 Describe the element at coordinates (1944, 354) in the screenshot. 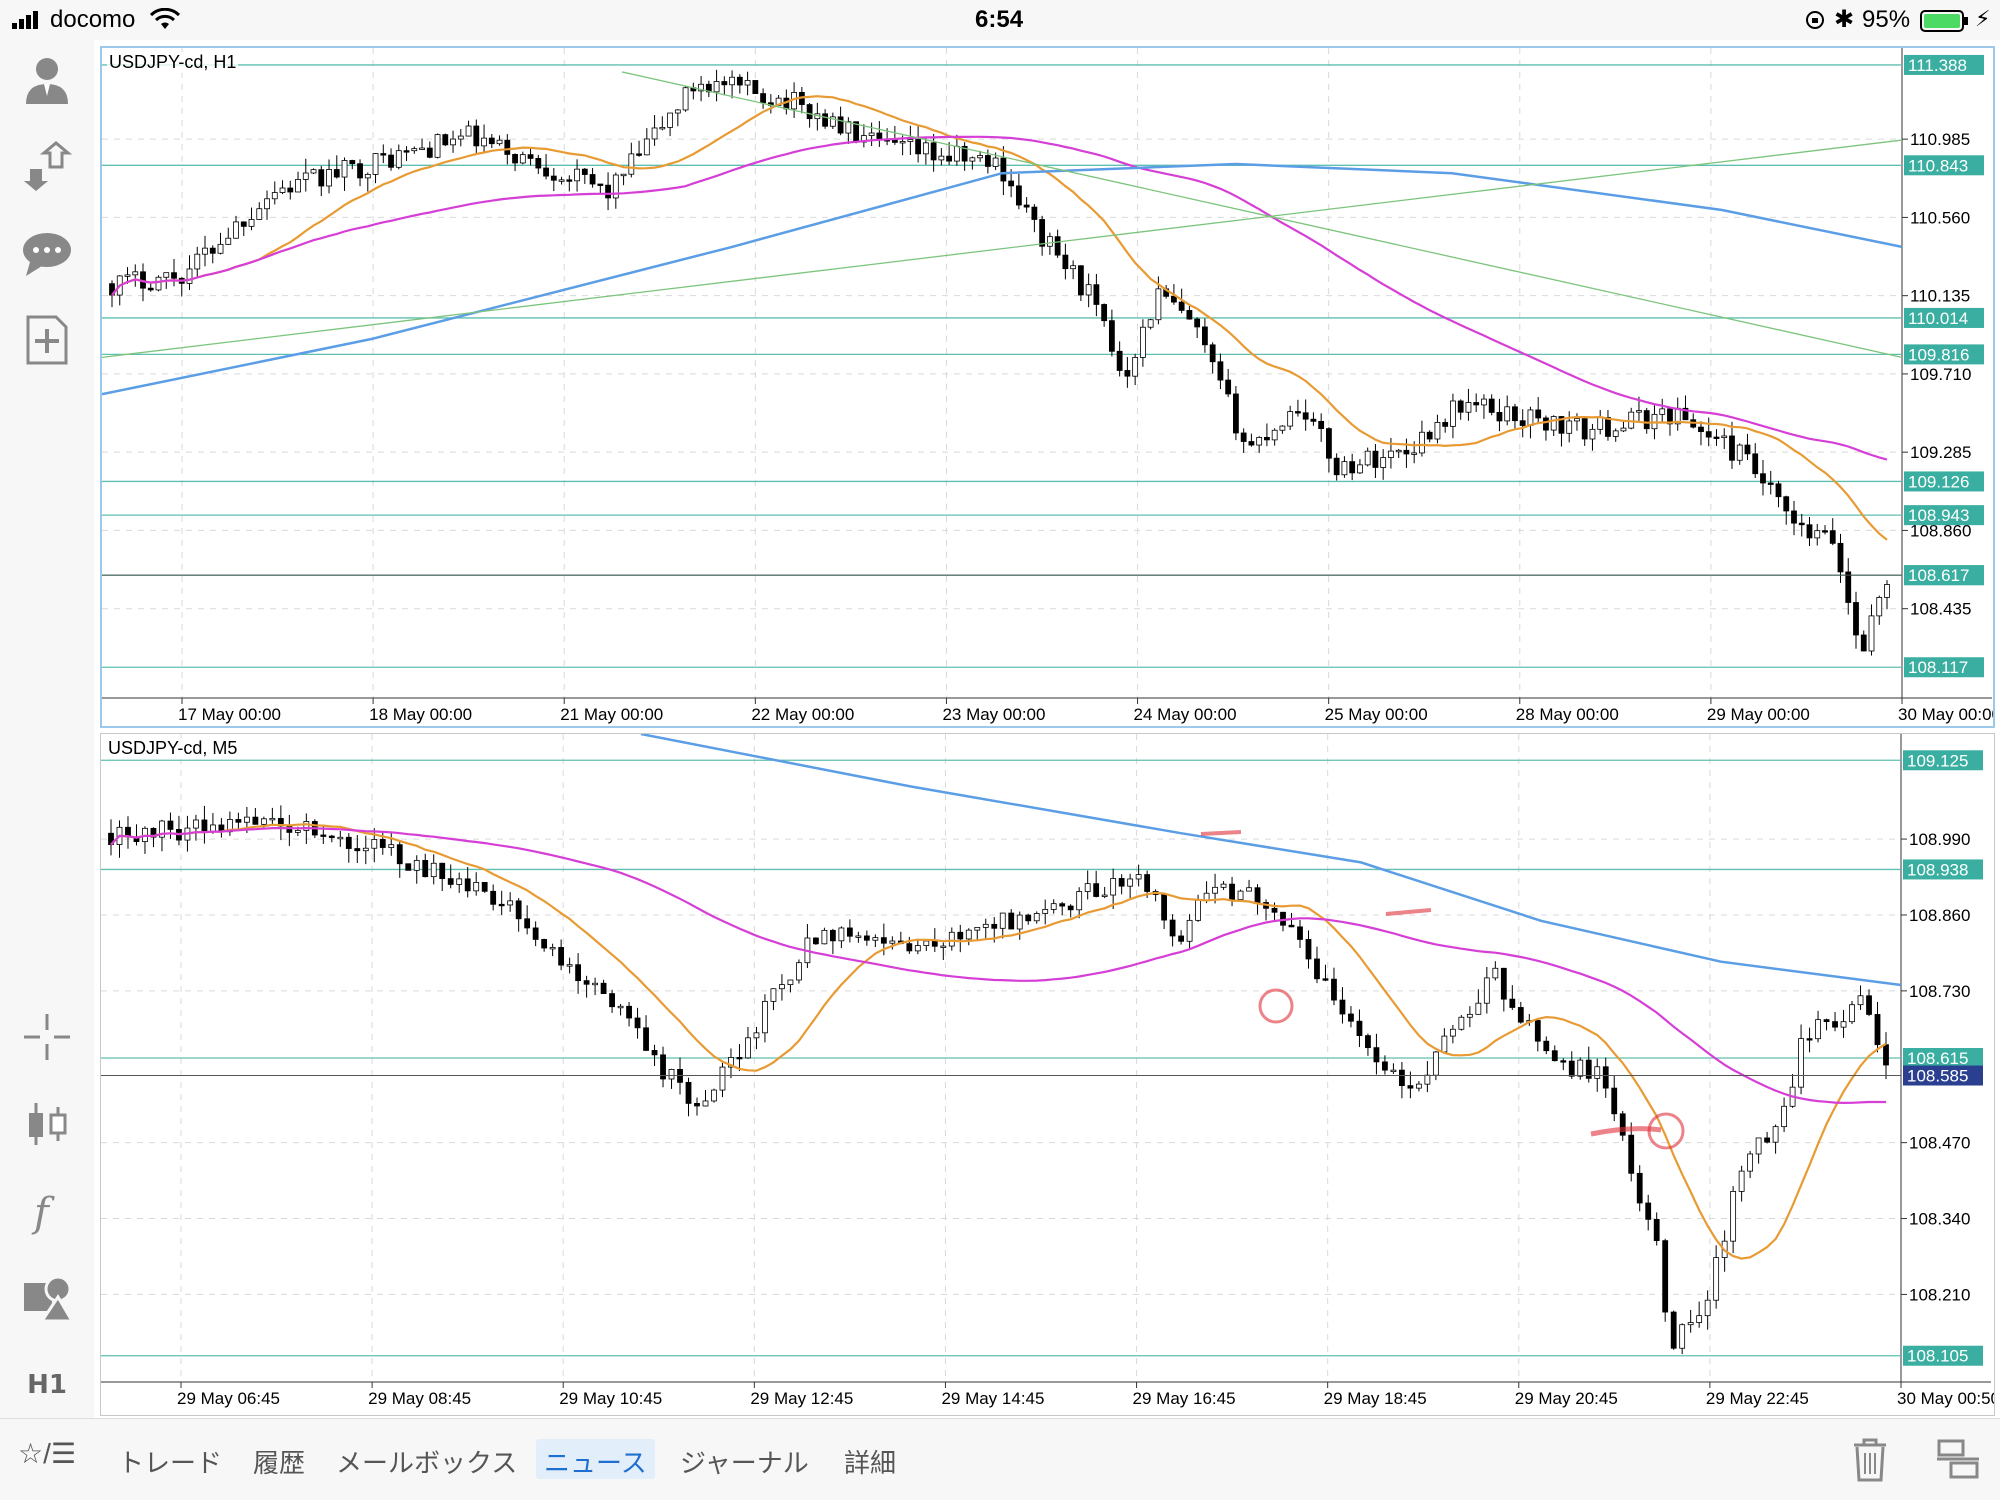

I see `price-tag` at that location.